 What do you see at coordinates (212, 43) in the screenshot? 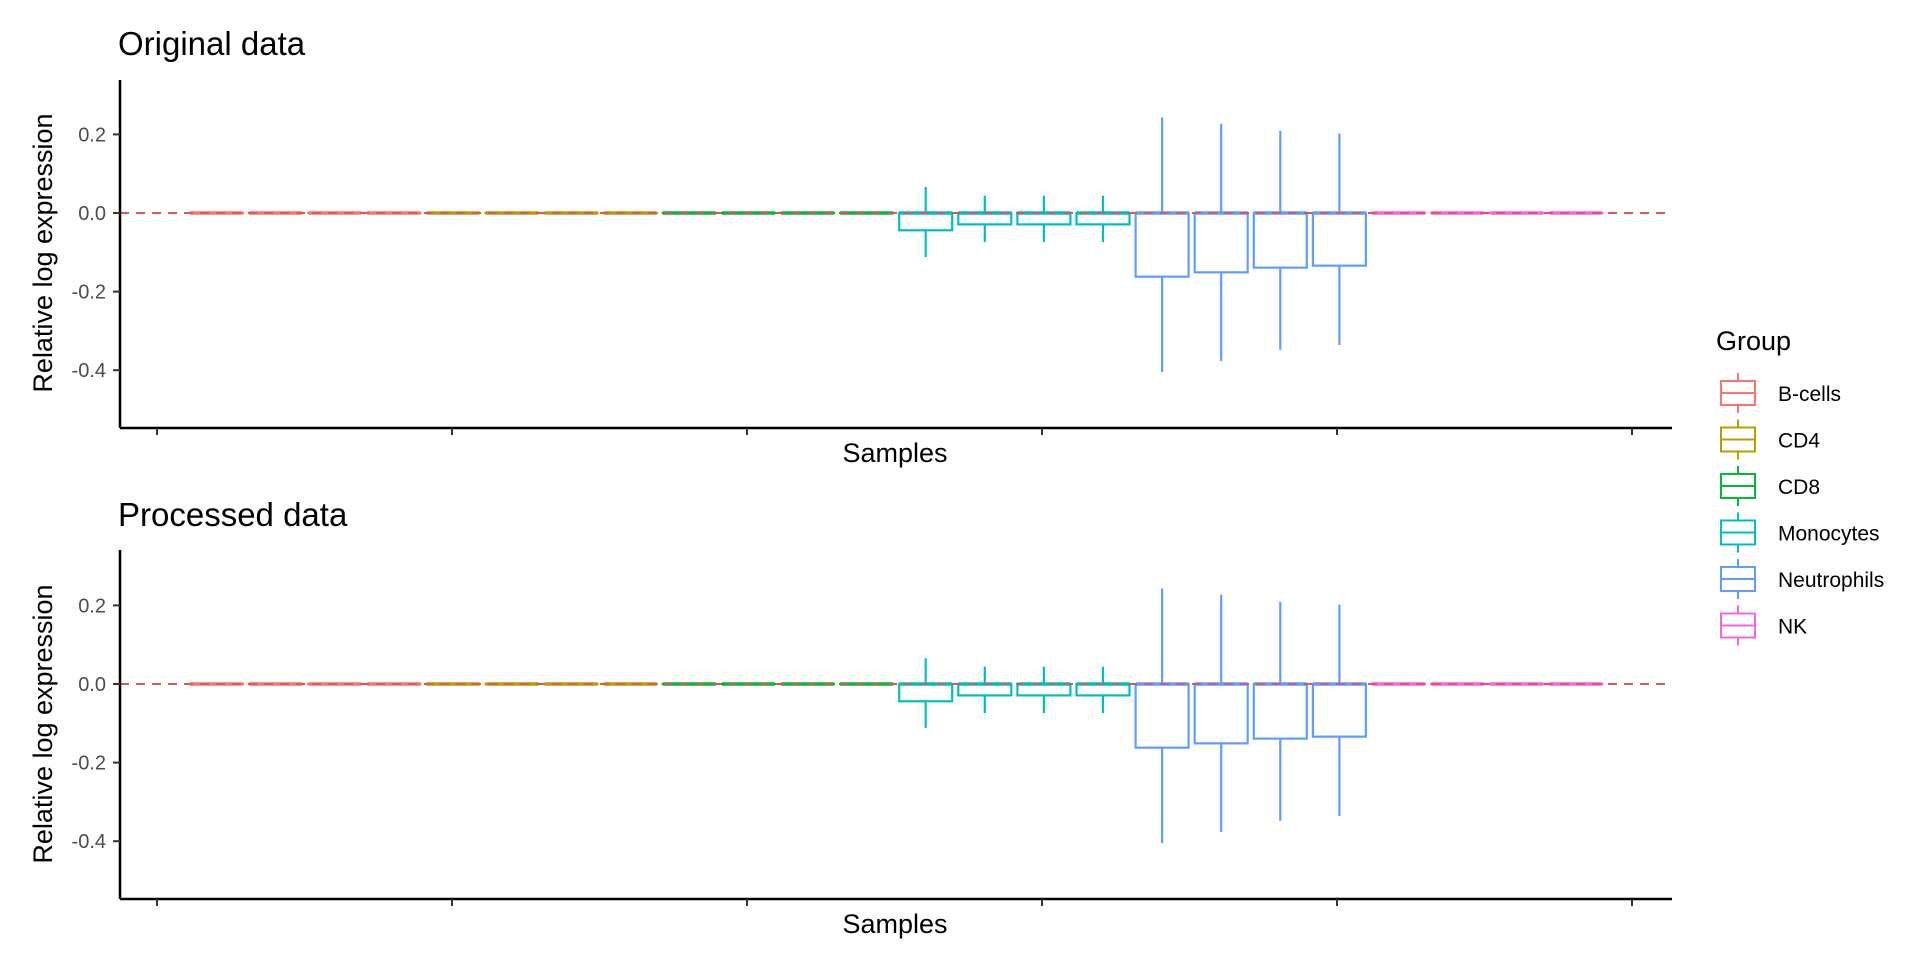
I see `panel-title-original: Original data` at bounding box center [212, 43].